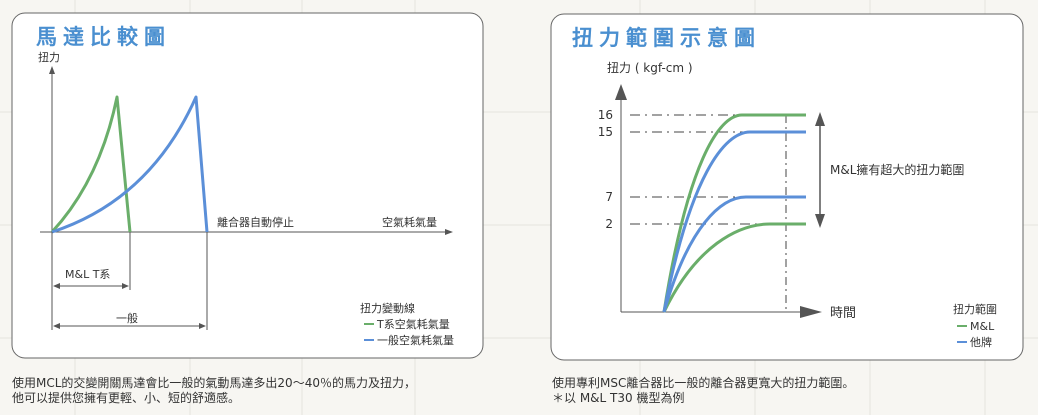  What do you see at coordinates (609, 197) in the screenshot?
I see `y-tick-label: 7` at bounding box center [609, 197].